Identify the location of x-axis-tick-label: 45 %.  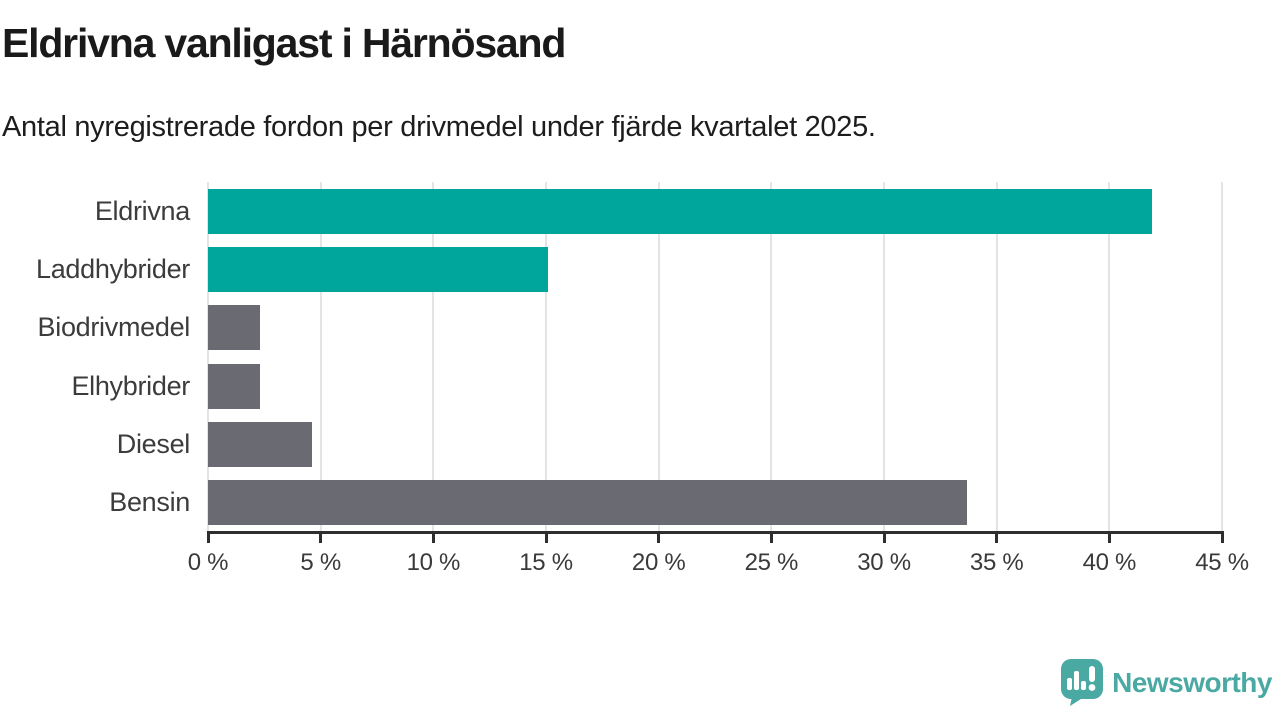
(1222, 562).